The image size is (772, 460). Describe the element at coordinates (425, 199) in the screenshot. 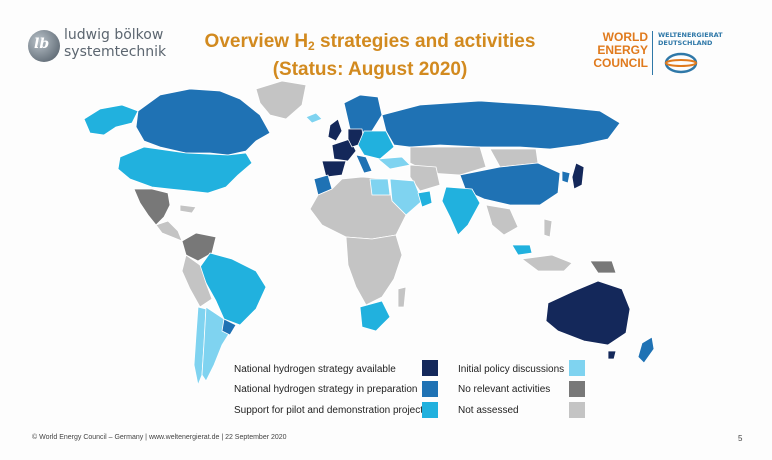

I see `region-uae-oman` at that location.